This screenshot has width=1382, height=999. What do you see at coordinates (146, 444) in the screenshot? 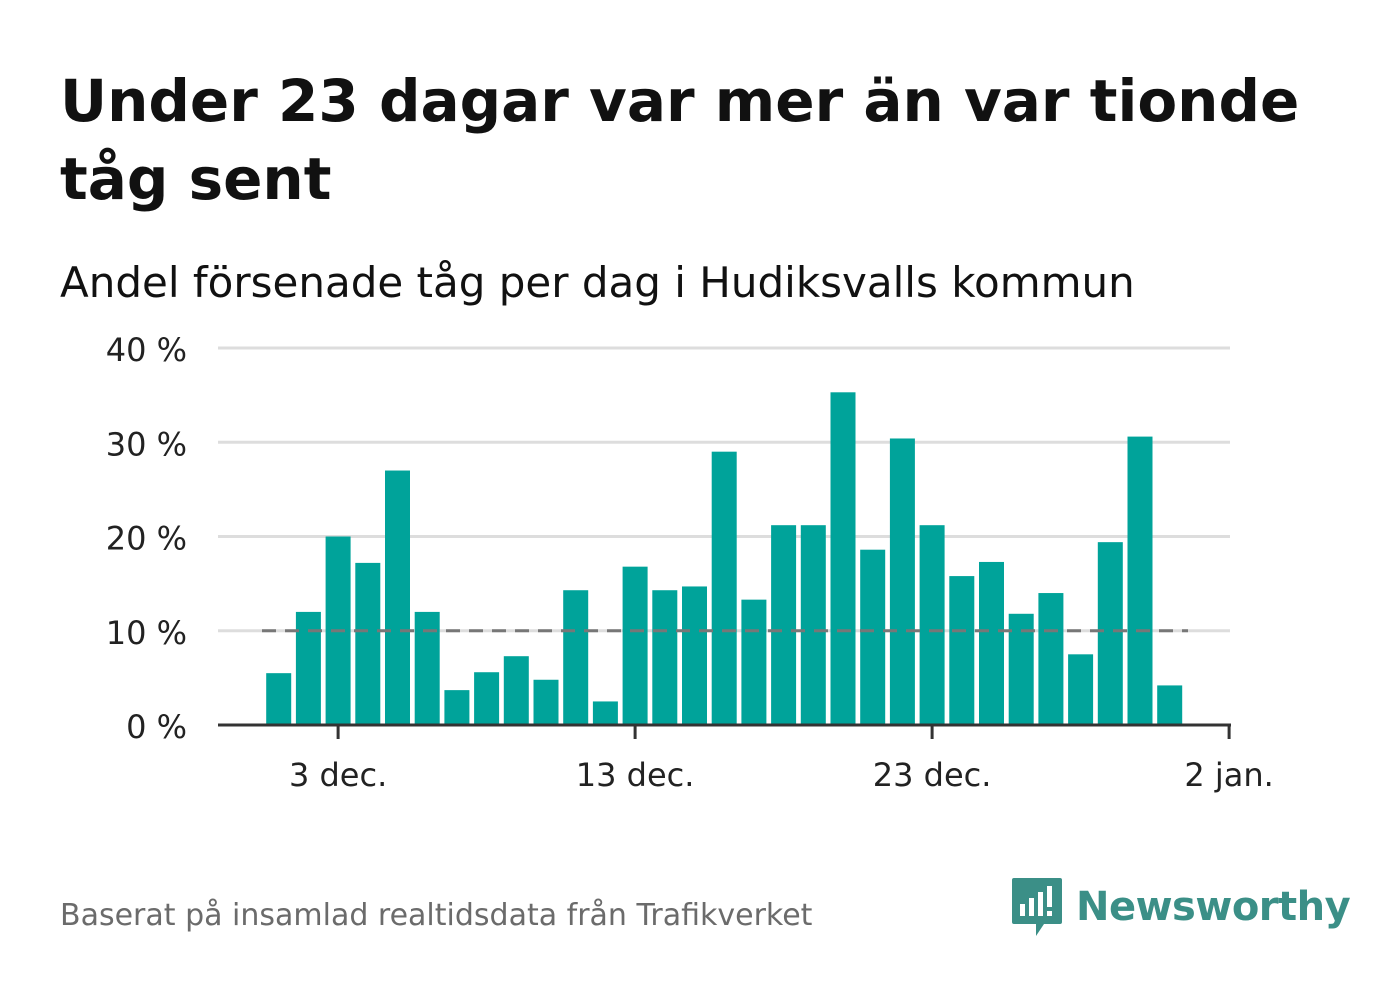
I see `y-tick-label: 30 %` at bounding box center [146, 444].